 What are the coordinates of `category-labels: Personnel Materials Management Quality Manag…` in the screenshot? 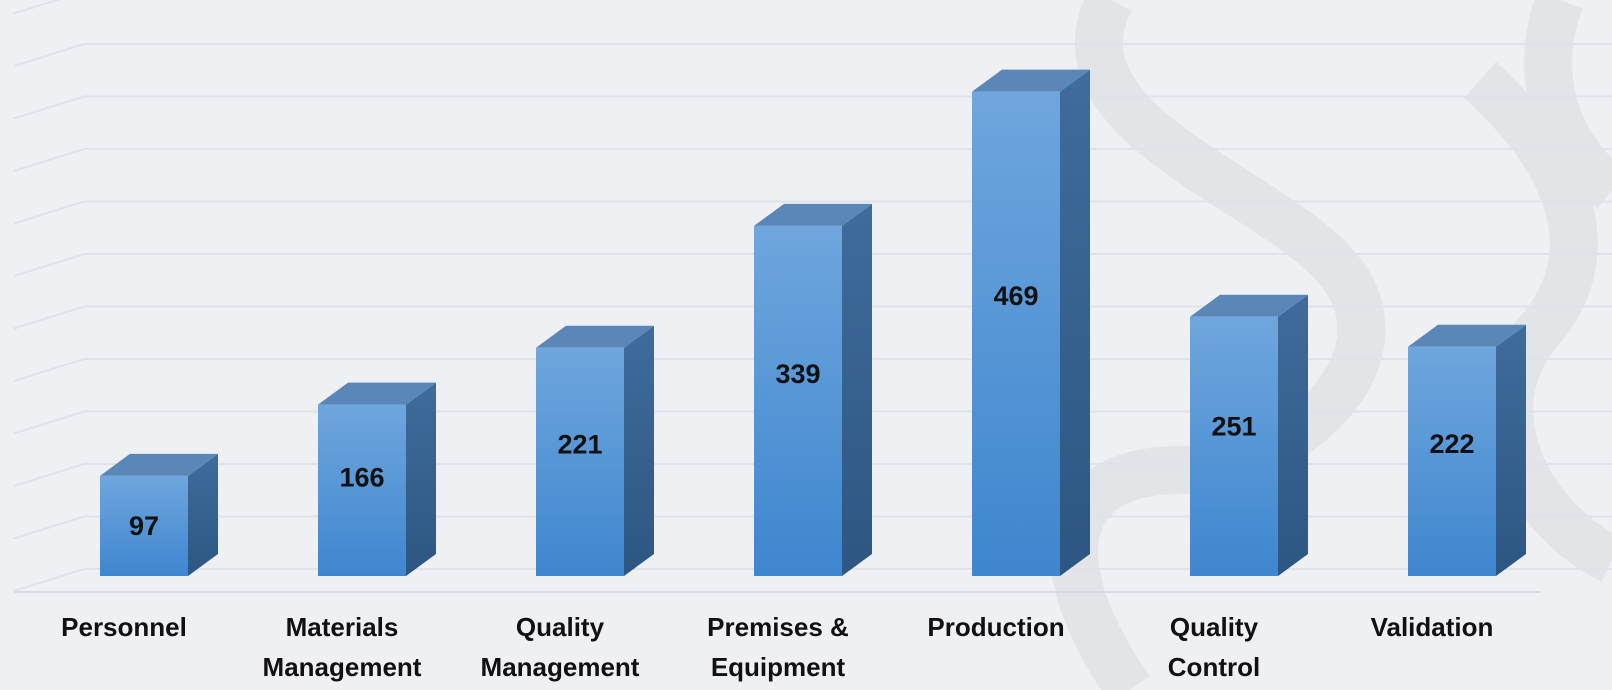 It's located at (777, 647).